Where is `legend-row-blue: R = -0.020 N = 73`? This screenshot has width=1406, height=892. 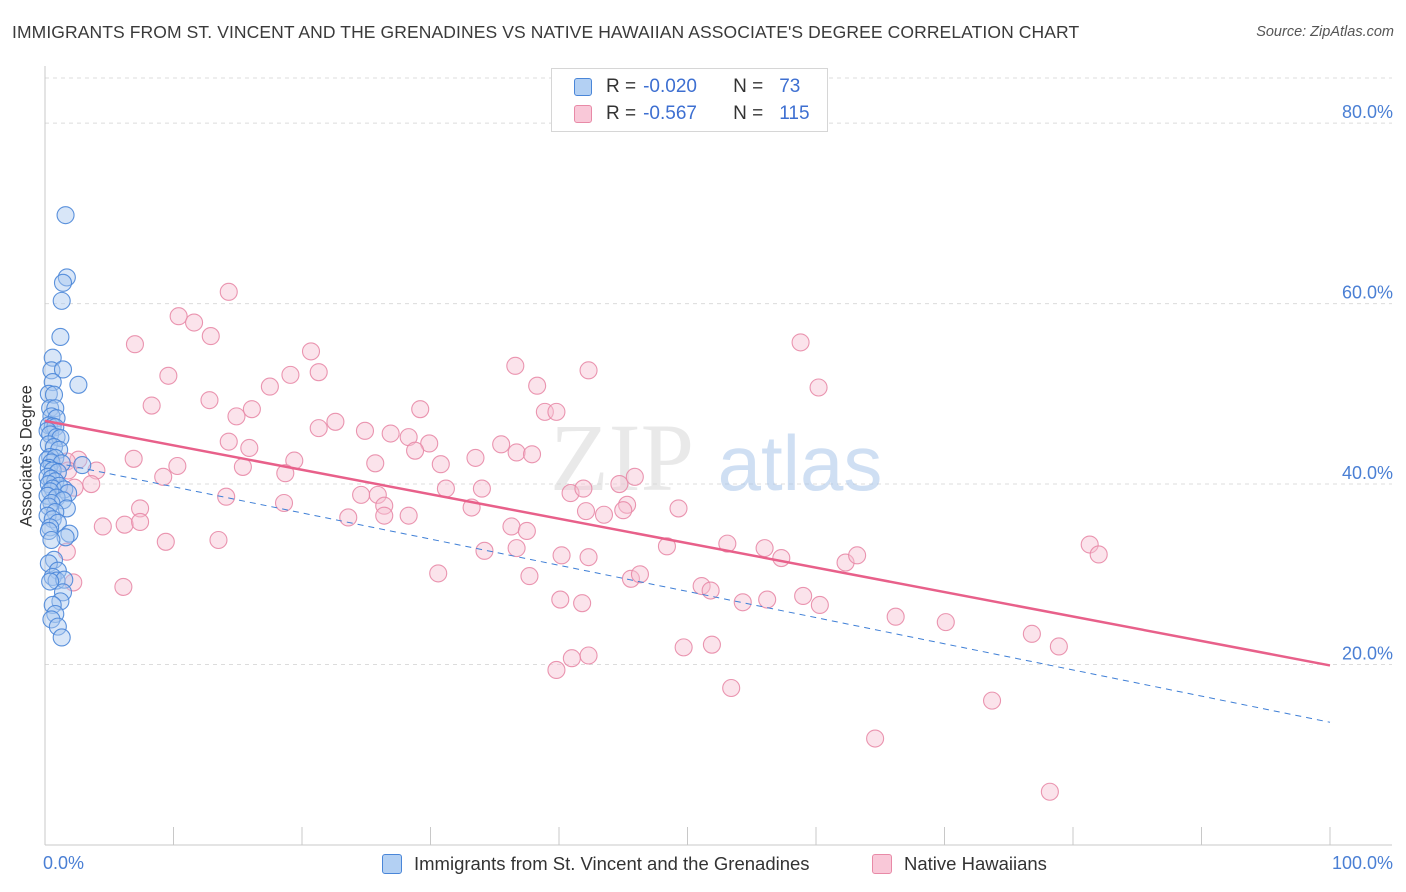 legend-row-blue: R = -0.020 N = 73 is located at coordinates (687, 87).